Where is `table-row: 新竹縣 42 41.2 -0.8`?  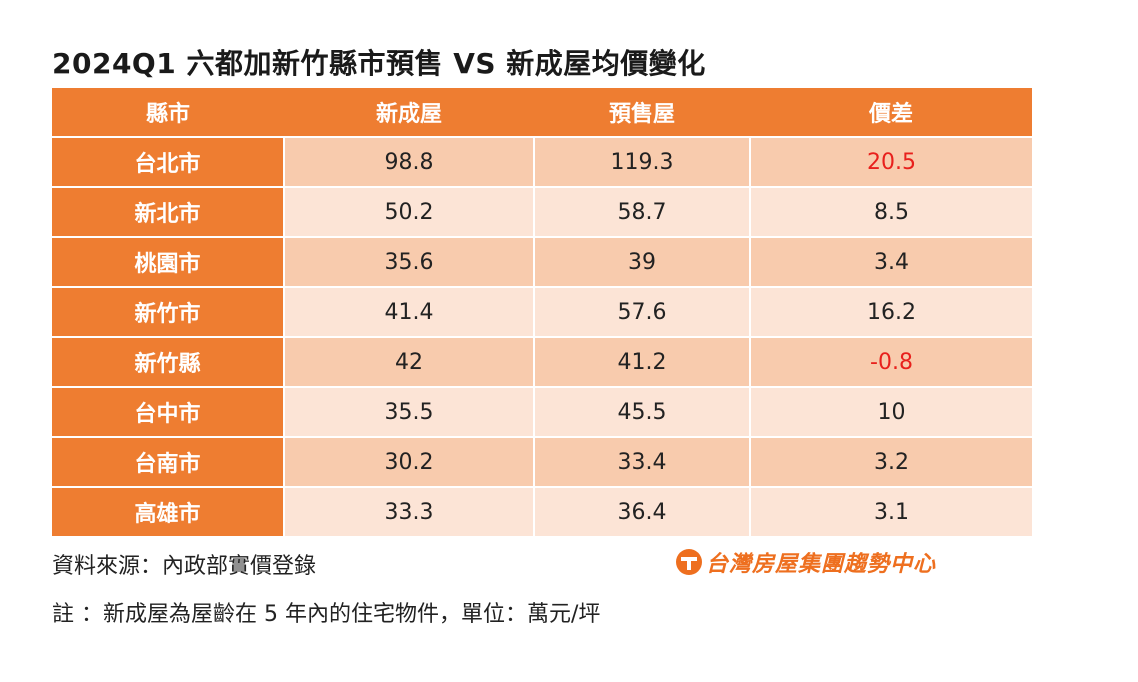
table-row: 新竹縣 42 41.2 -0.8 is located at coordinates (542, 362).